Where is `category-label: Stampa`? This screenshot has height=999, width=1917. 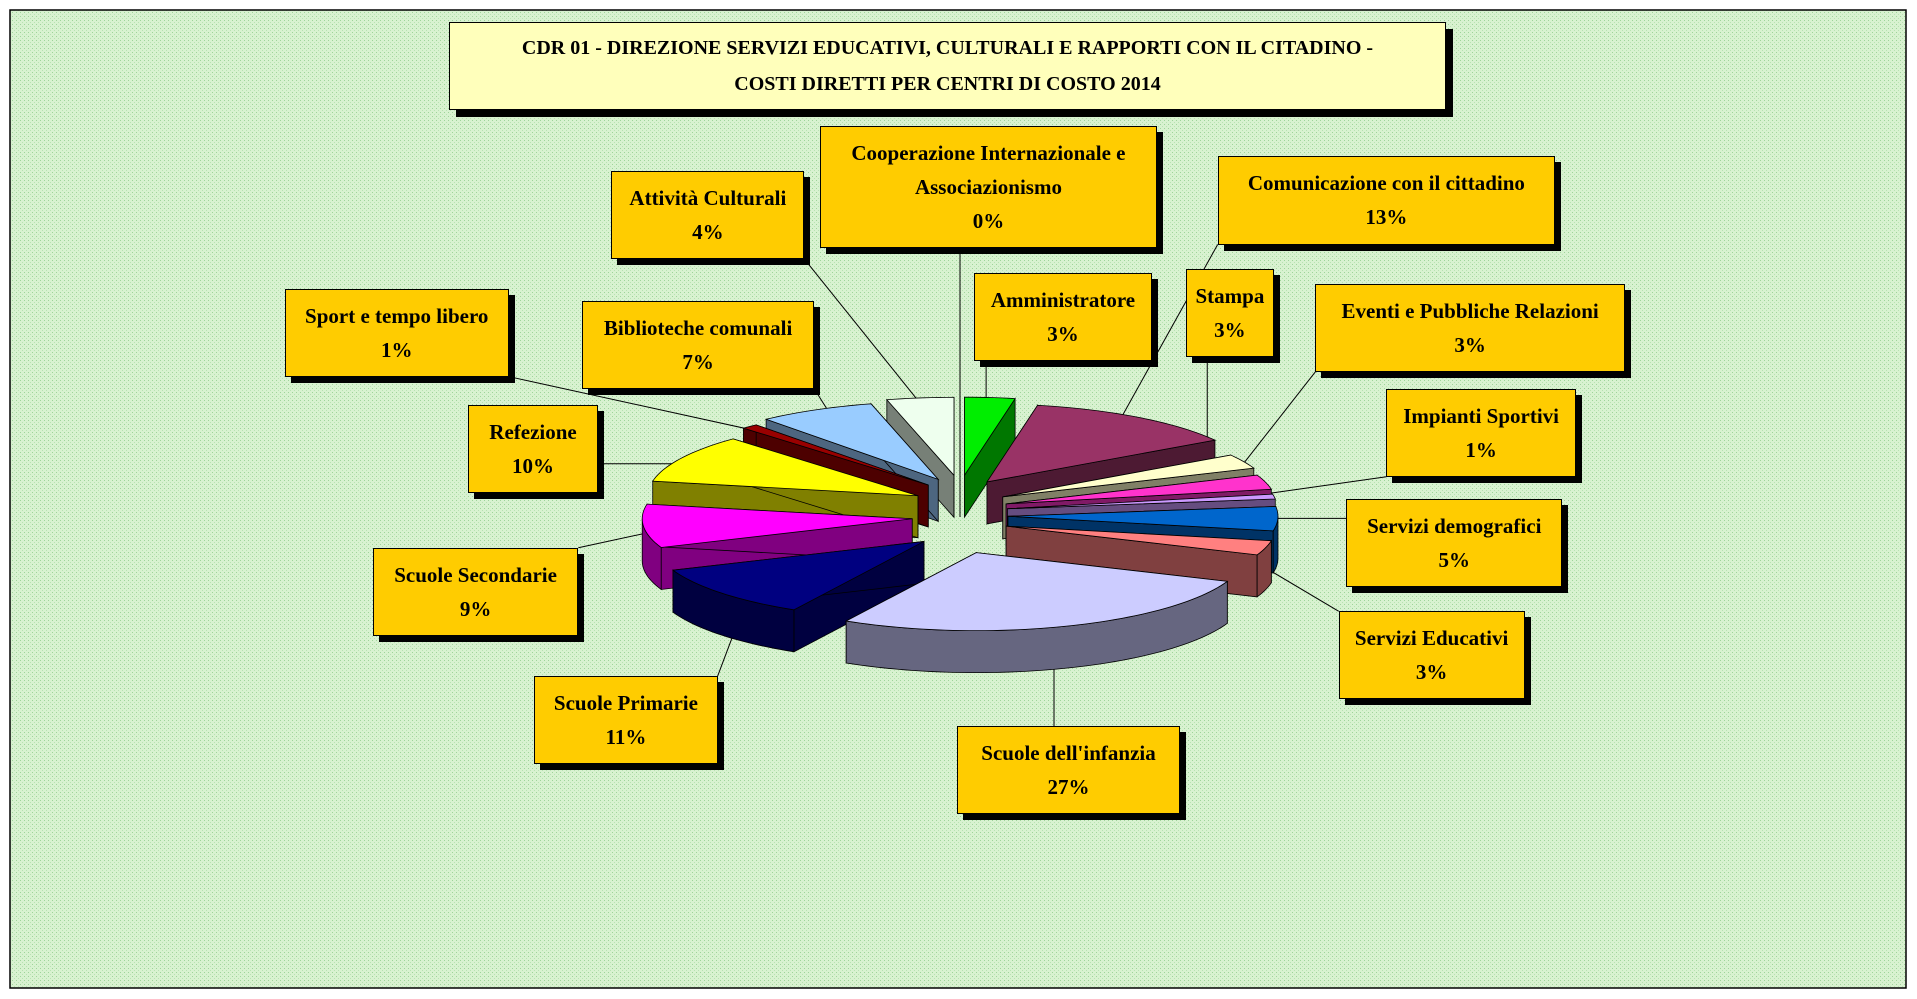
category-label: Stampa is located at coordinates (1230, 295).